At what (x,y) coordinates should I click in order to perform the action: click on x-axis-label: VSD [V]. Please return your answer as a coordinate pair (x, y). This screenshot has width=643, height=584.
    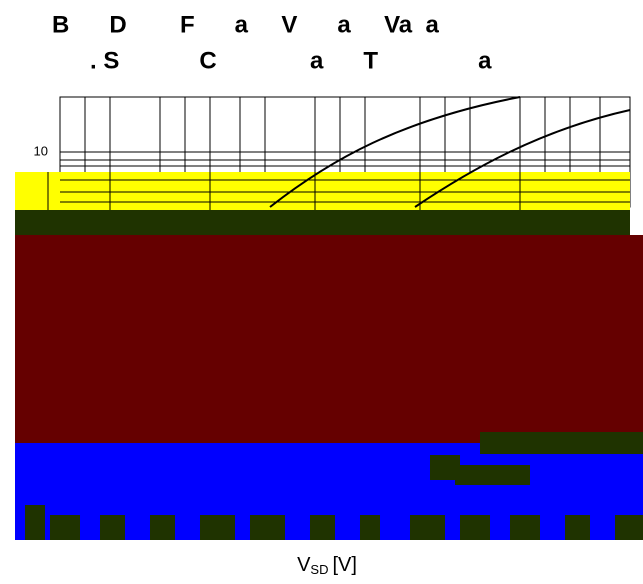
    Looking at the image, I should click on (327, 565).